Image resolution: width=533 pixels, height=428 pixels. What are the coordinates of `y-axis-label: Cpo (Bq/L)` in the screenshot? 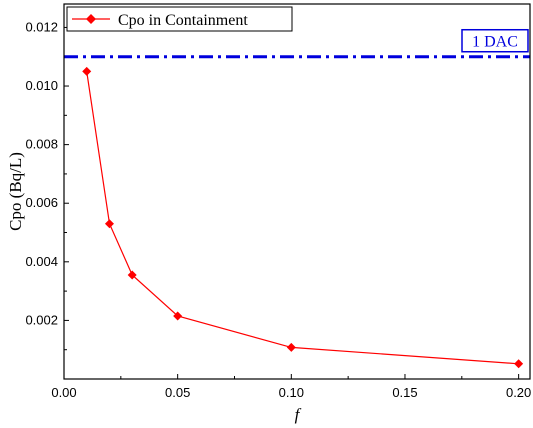 It's located at (15, 191).